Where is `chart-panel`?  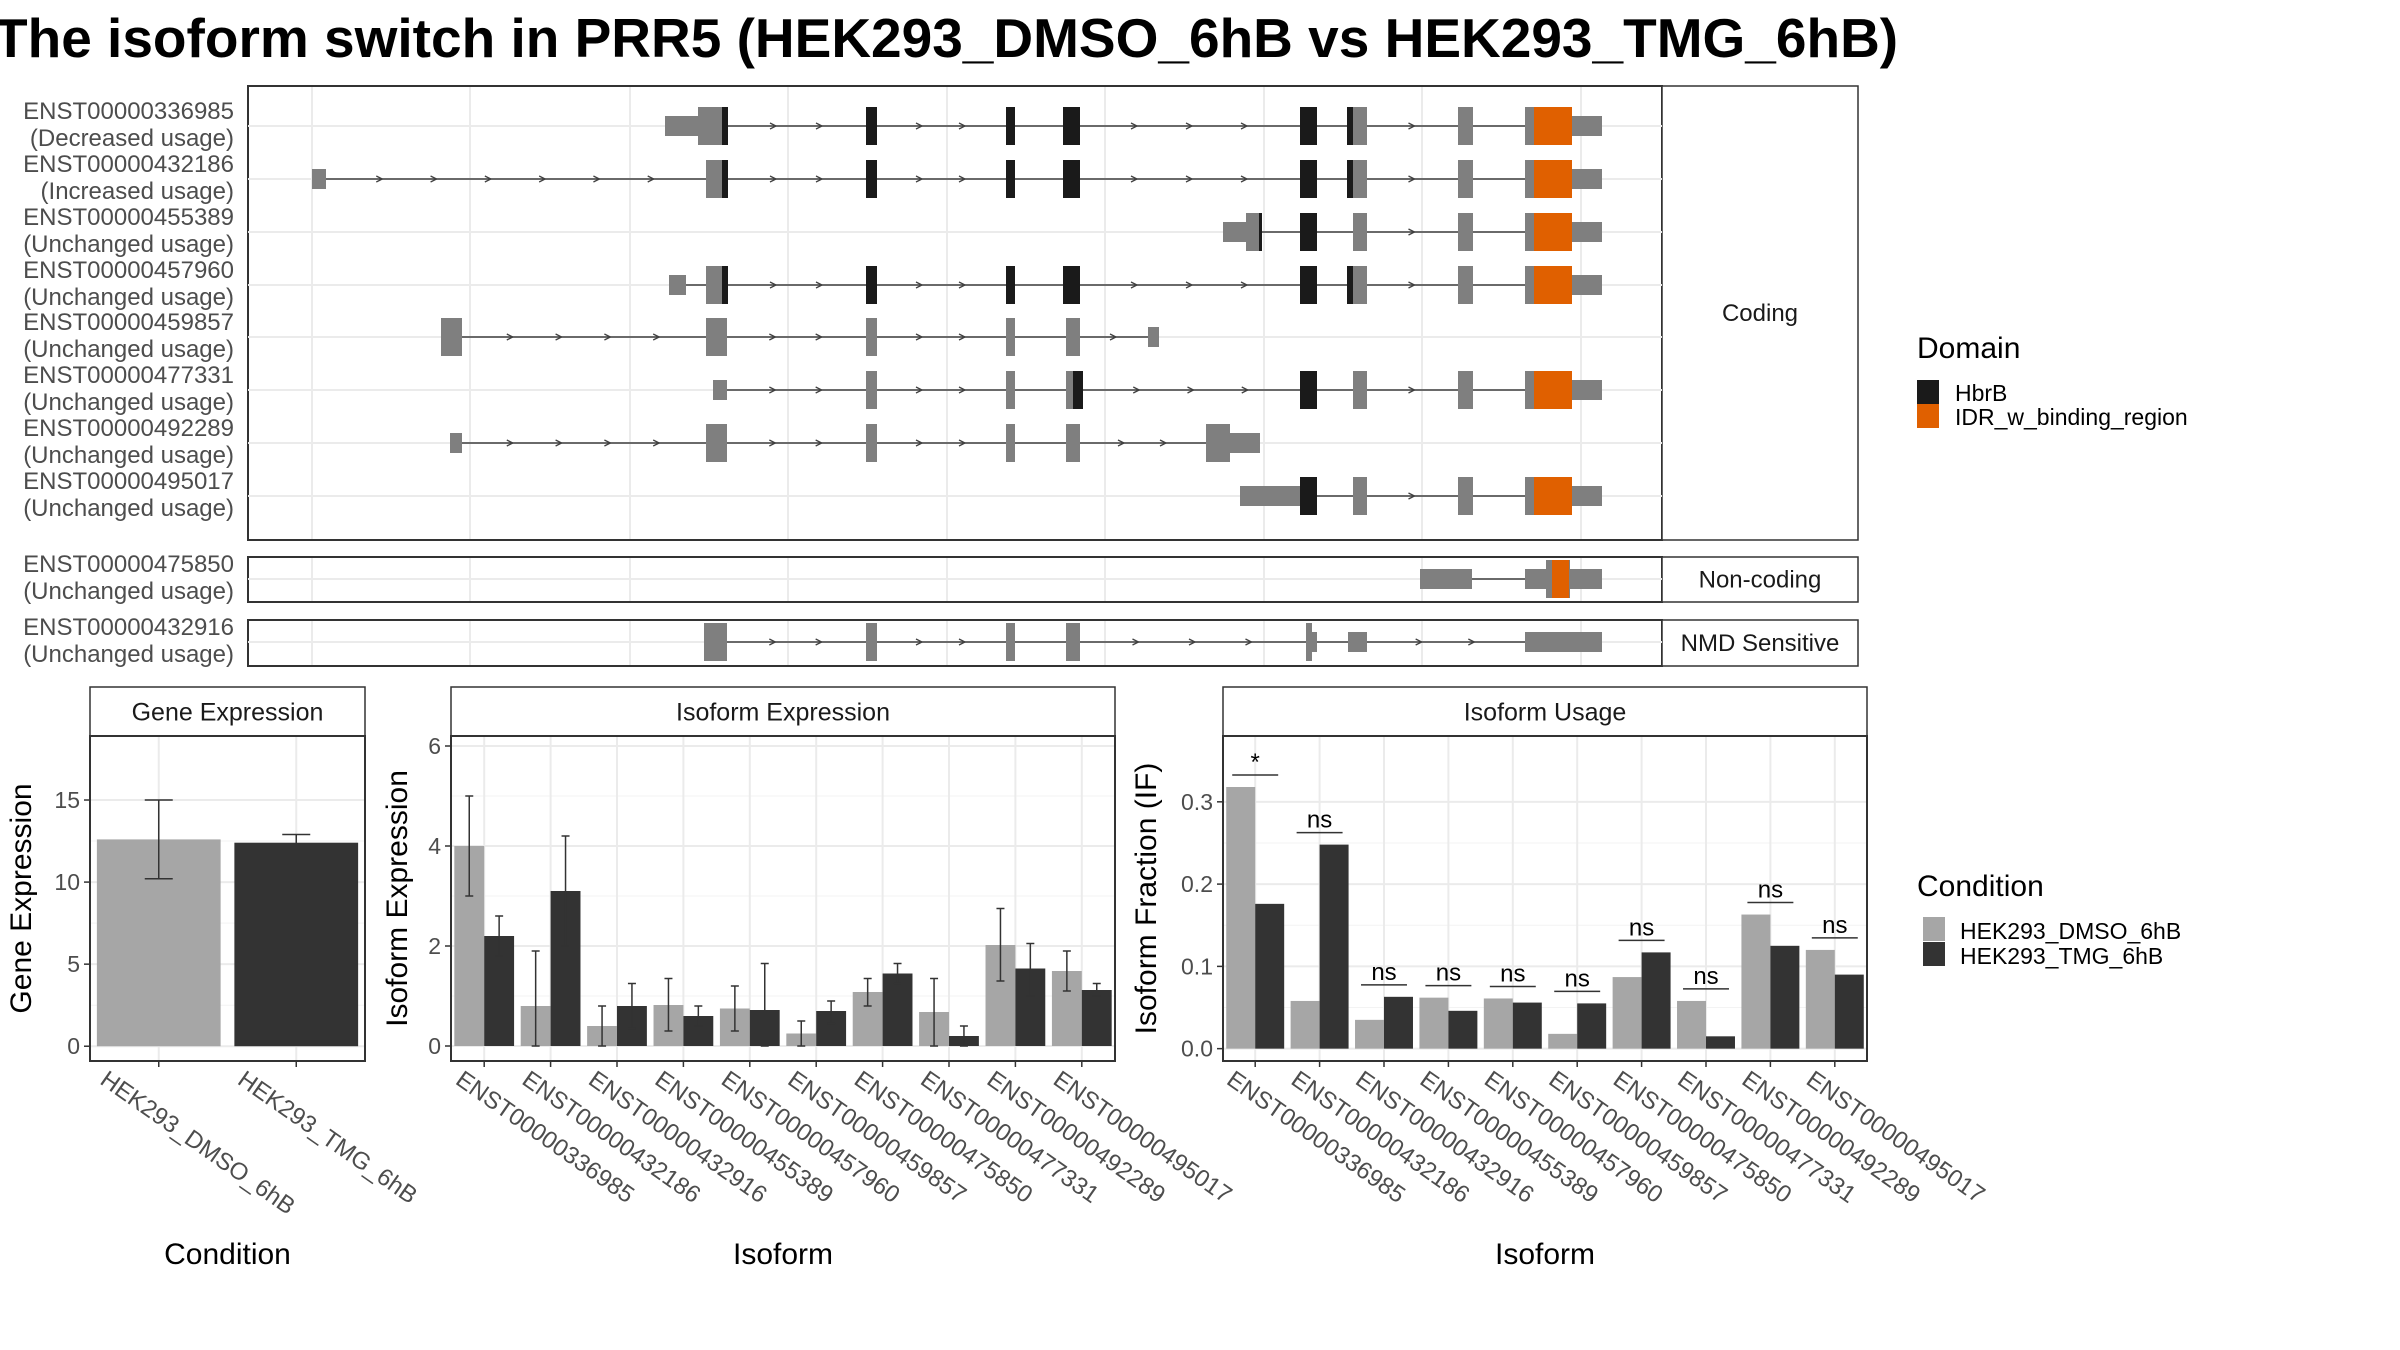
chart-panel is located at coordinates (783, 898).